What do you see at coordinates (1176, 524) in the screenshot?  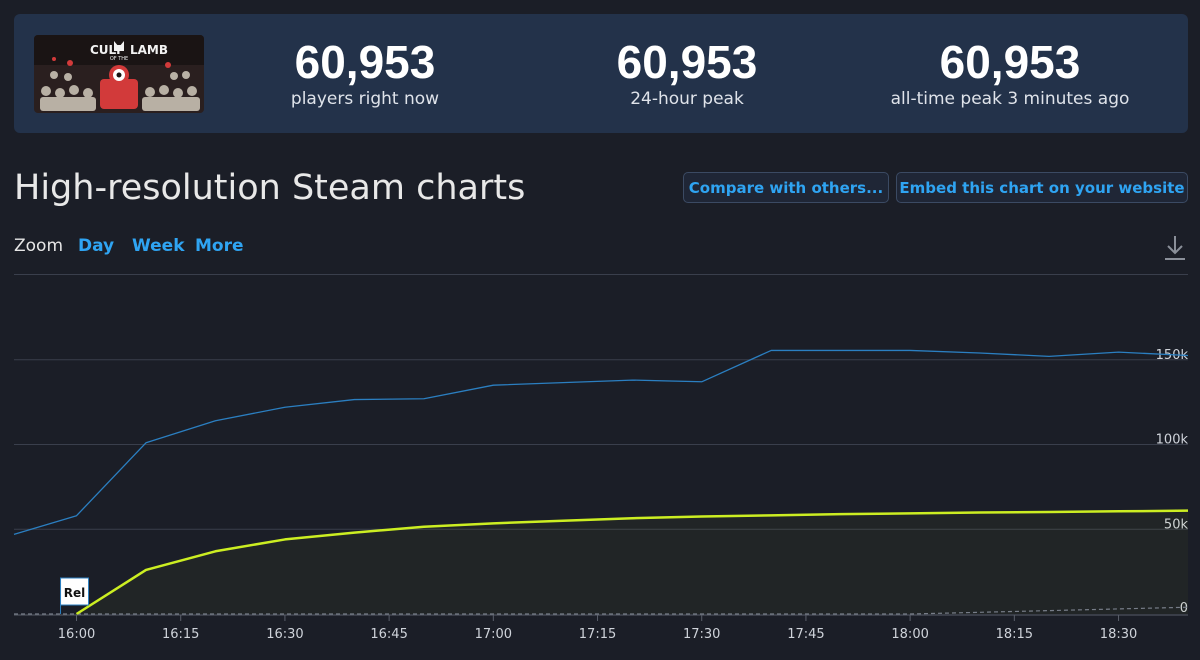 I see `y-tick-label: 50k` at bounding box center [1176, 524].